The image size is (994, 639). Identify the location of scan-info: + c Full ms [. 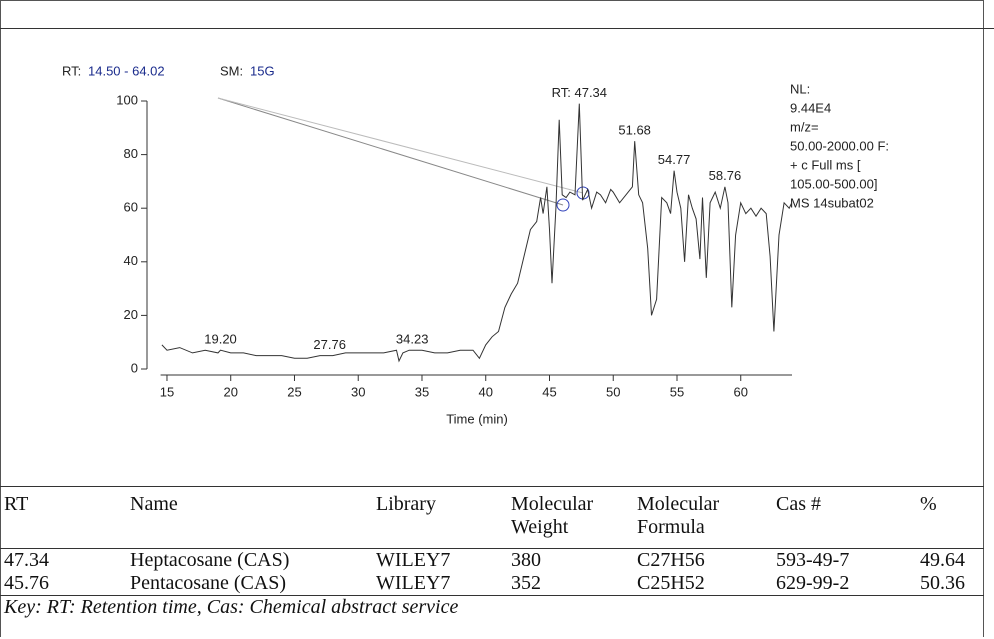
(825, 164).